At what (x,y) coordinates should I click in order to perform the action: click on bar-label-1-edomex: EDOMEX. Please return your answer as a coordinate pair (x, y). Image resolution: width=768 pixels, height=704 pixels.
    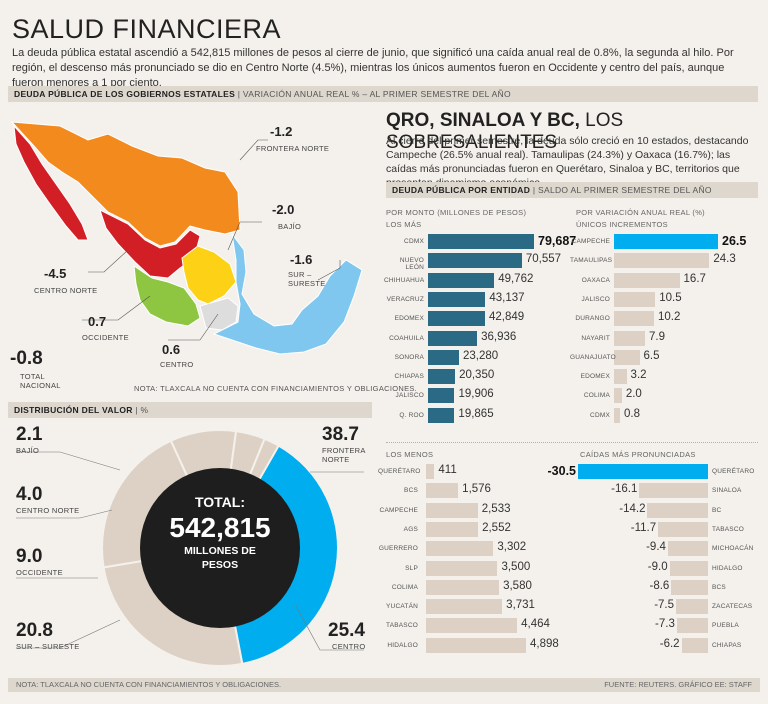
    Looking at the image, I should click on (595, 377).